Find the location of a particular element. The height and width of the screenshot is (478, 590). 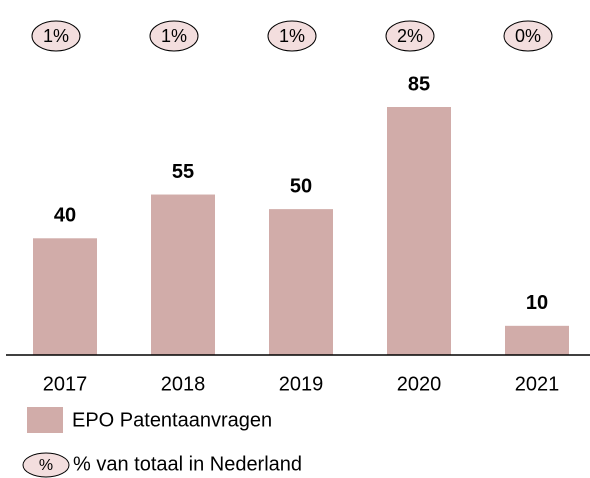

legend-label: % van totaal in Nederland is located at coordinates (187, 464).